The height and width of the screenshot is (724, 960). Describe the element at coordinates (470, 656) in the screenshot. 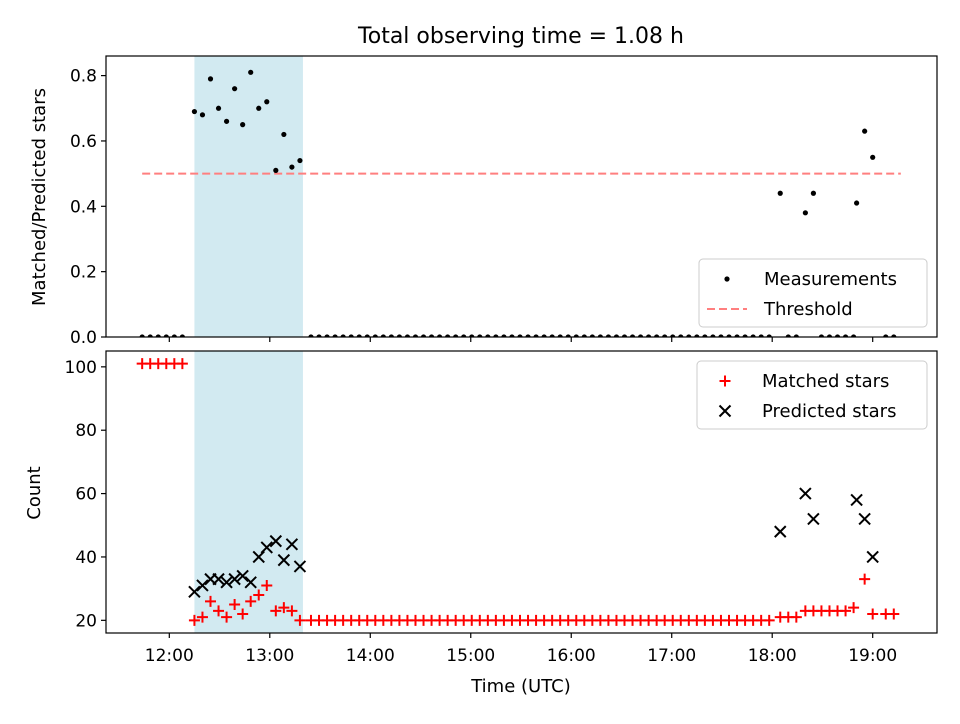

I see `x-tick-label: 15:00` at that location.